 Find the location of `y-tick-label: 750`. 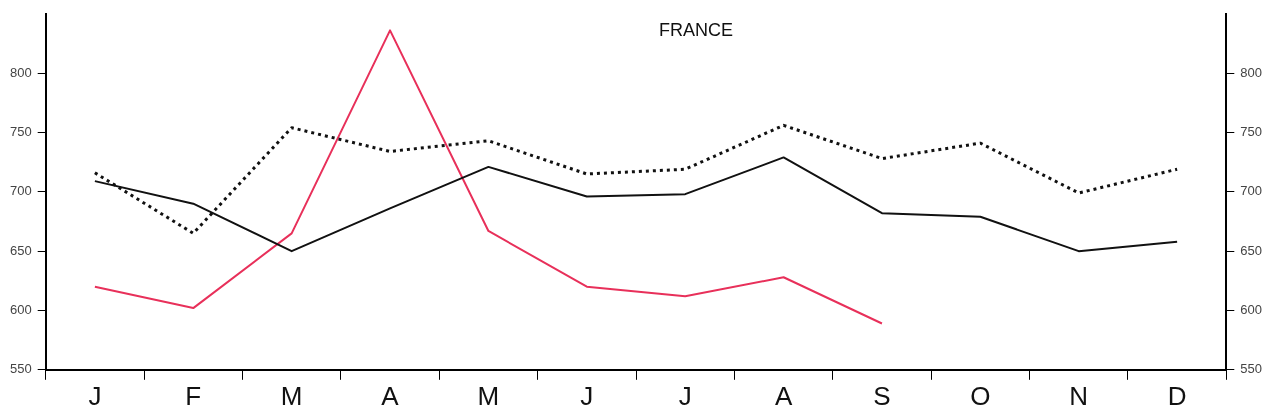

y-tick-label: 750 is located at coordinates (20, 132).